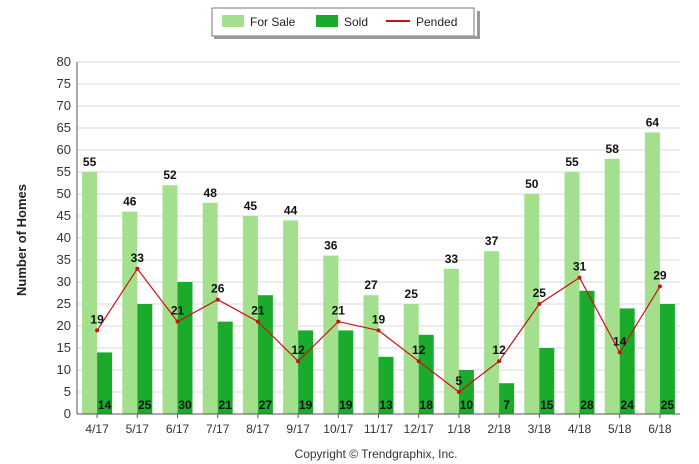  What do you see at coordinates (459, 429) in the screenshot?
I see `x-tick-label: 1/18` at bounding box center [459, 429].